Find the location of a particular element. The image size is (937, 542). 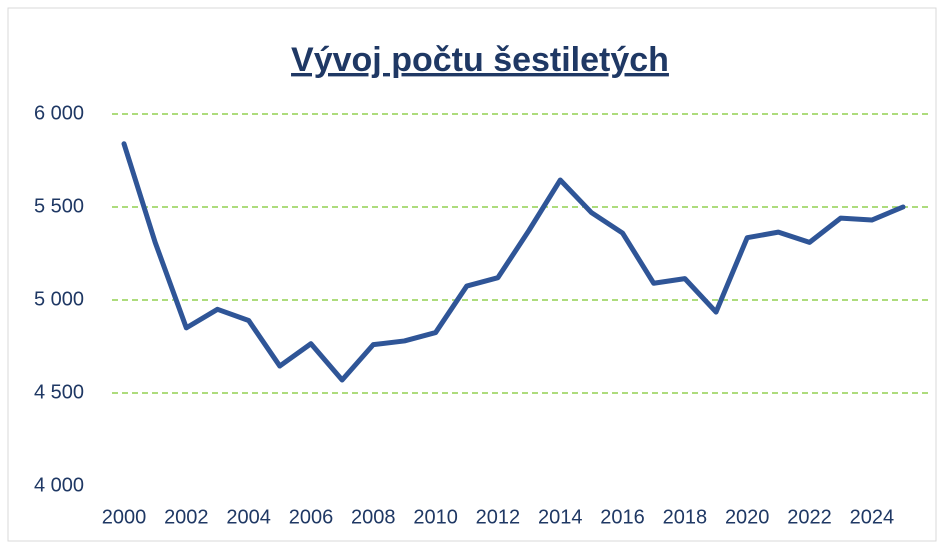

x-tick-label: 2004 is located at coordinates (248, 517).